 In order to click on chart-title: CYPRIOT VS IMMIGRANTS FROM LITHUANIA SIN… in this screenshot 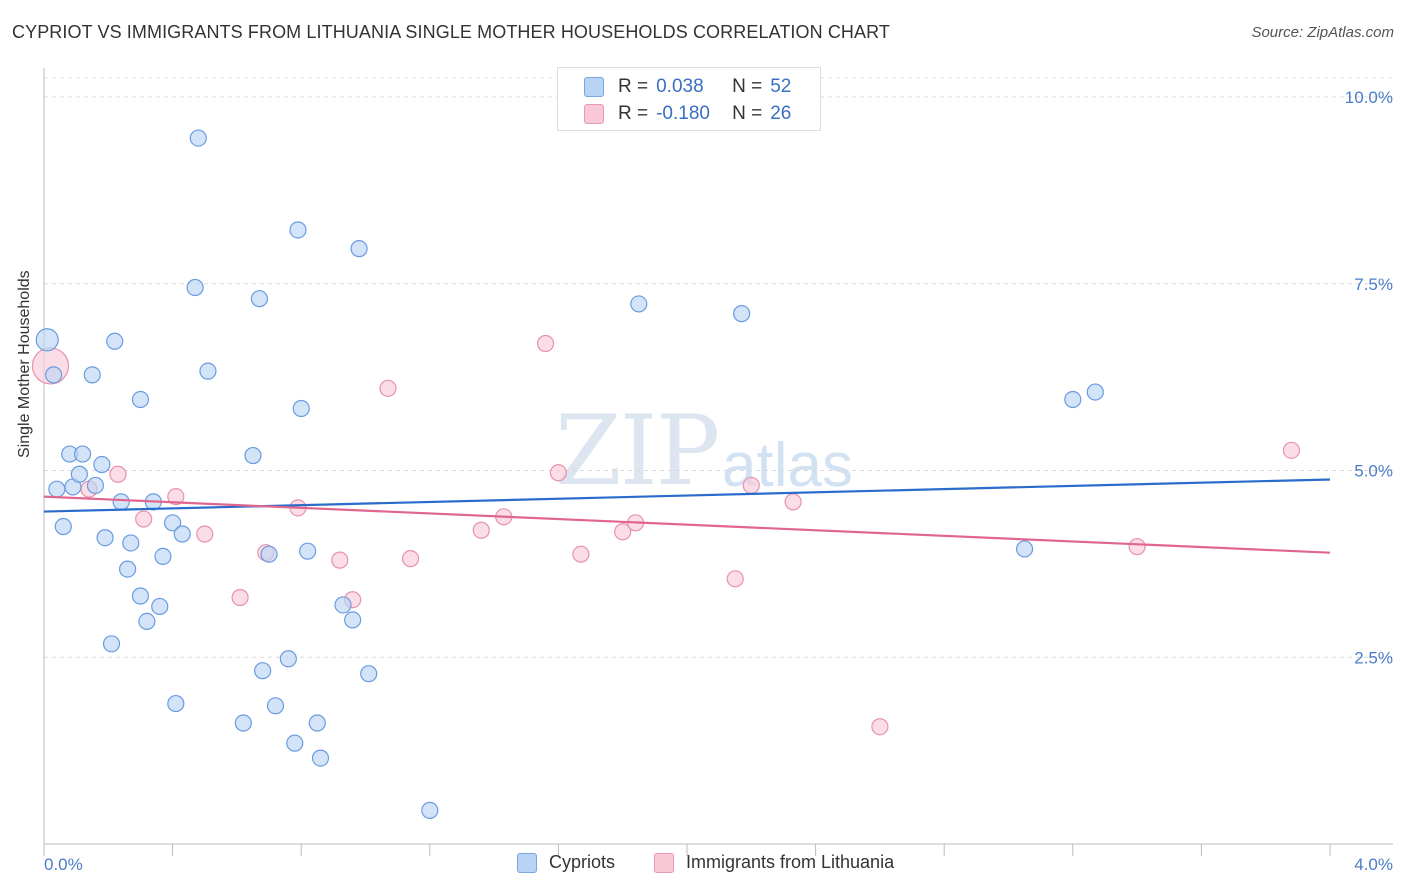, I will do `click(451, 32)`.